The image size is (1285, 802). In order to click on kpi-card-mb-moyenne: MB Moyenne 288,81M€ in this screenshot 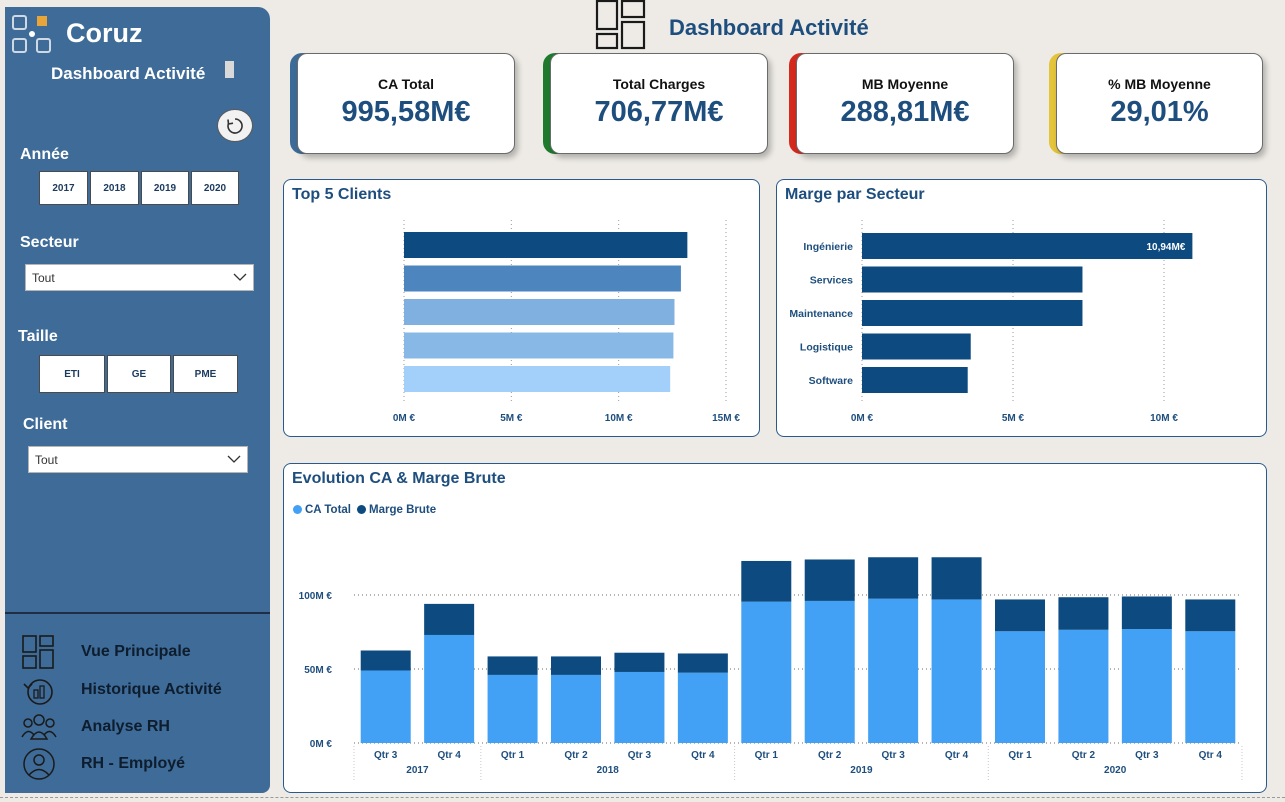, I will do `click(905, 103)`.